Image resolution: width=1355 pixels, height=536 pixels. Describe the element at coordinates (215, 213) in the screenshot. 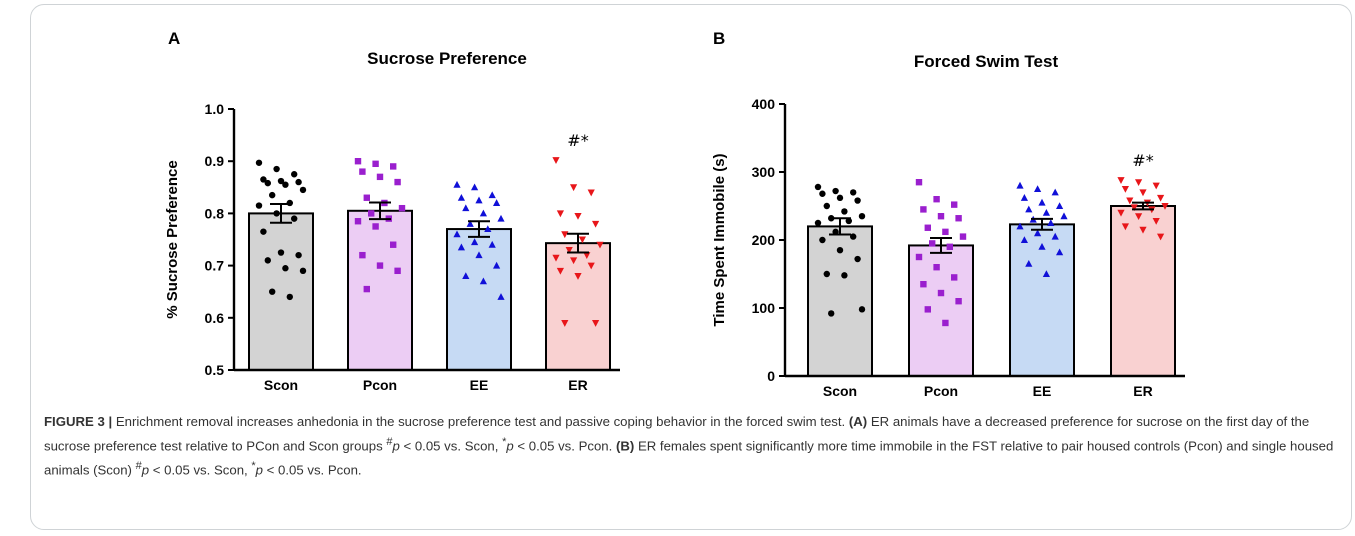

I see `sucrose-preference-y-tick-label: 0.8` at that location.